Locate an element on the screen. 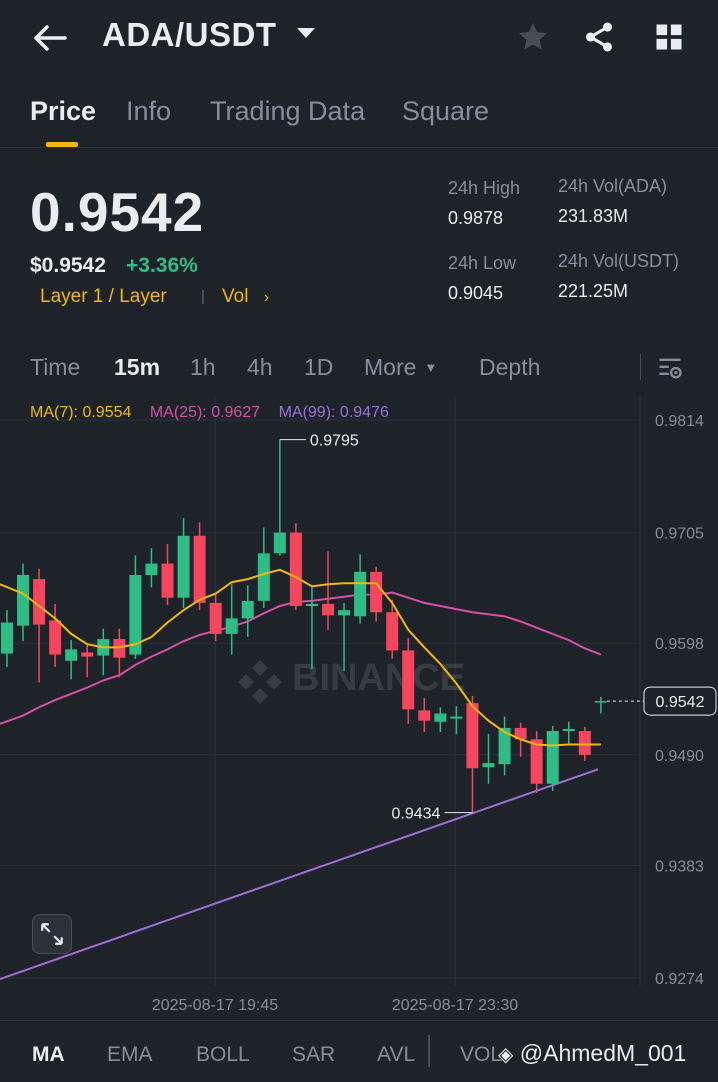  interval-bar: Time 15m 1h 4h 1D More ▼ Depth is located at coordinates (359, 369).